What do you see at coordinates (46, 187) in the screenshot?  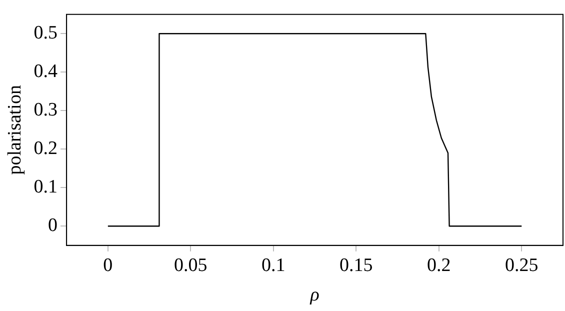 I see `y-tick-label: 0.1` at bounding box center [46, 187].